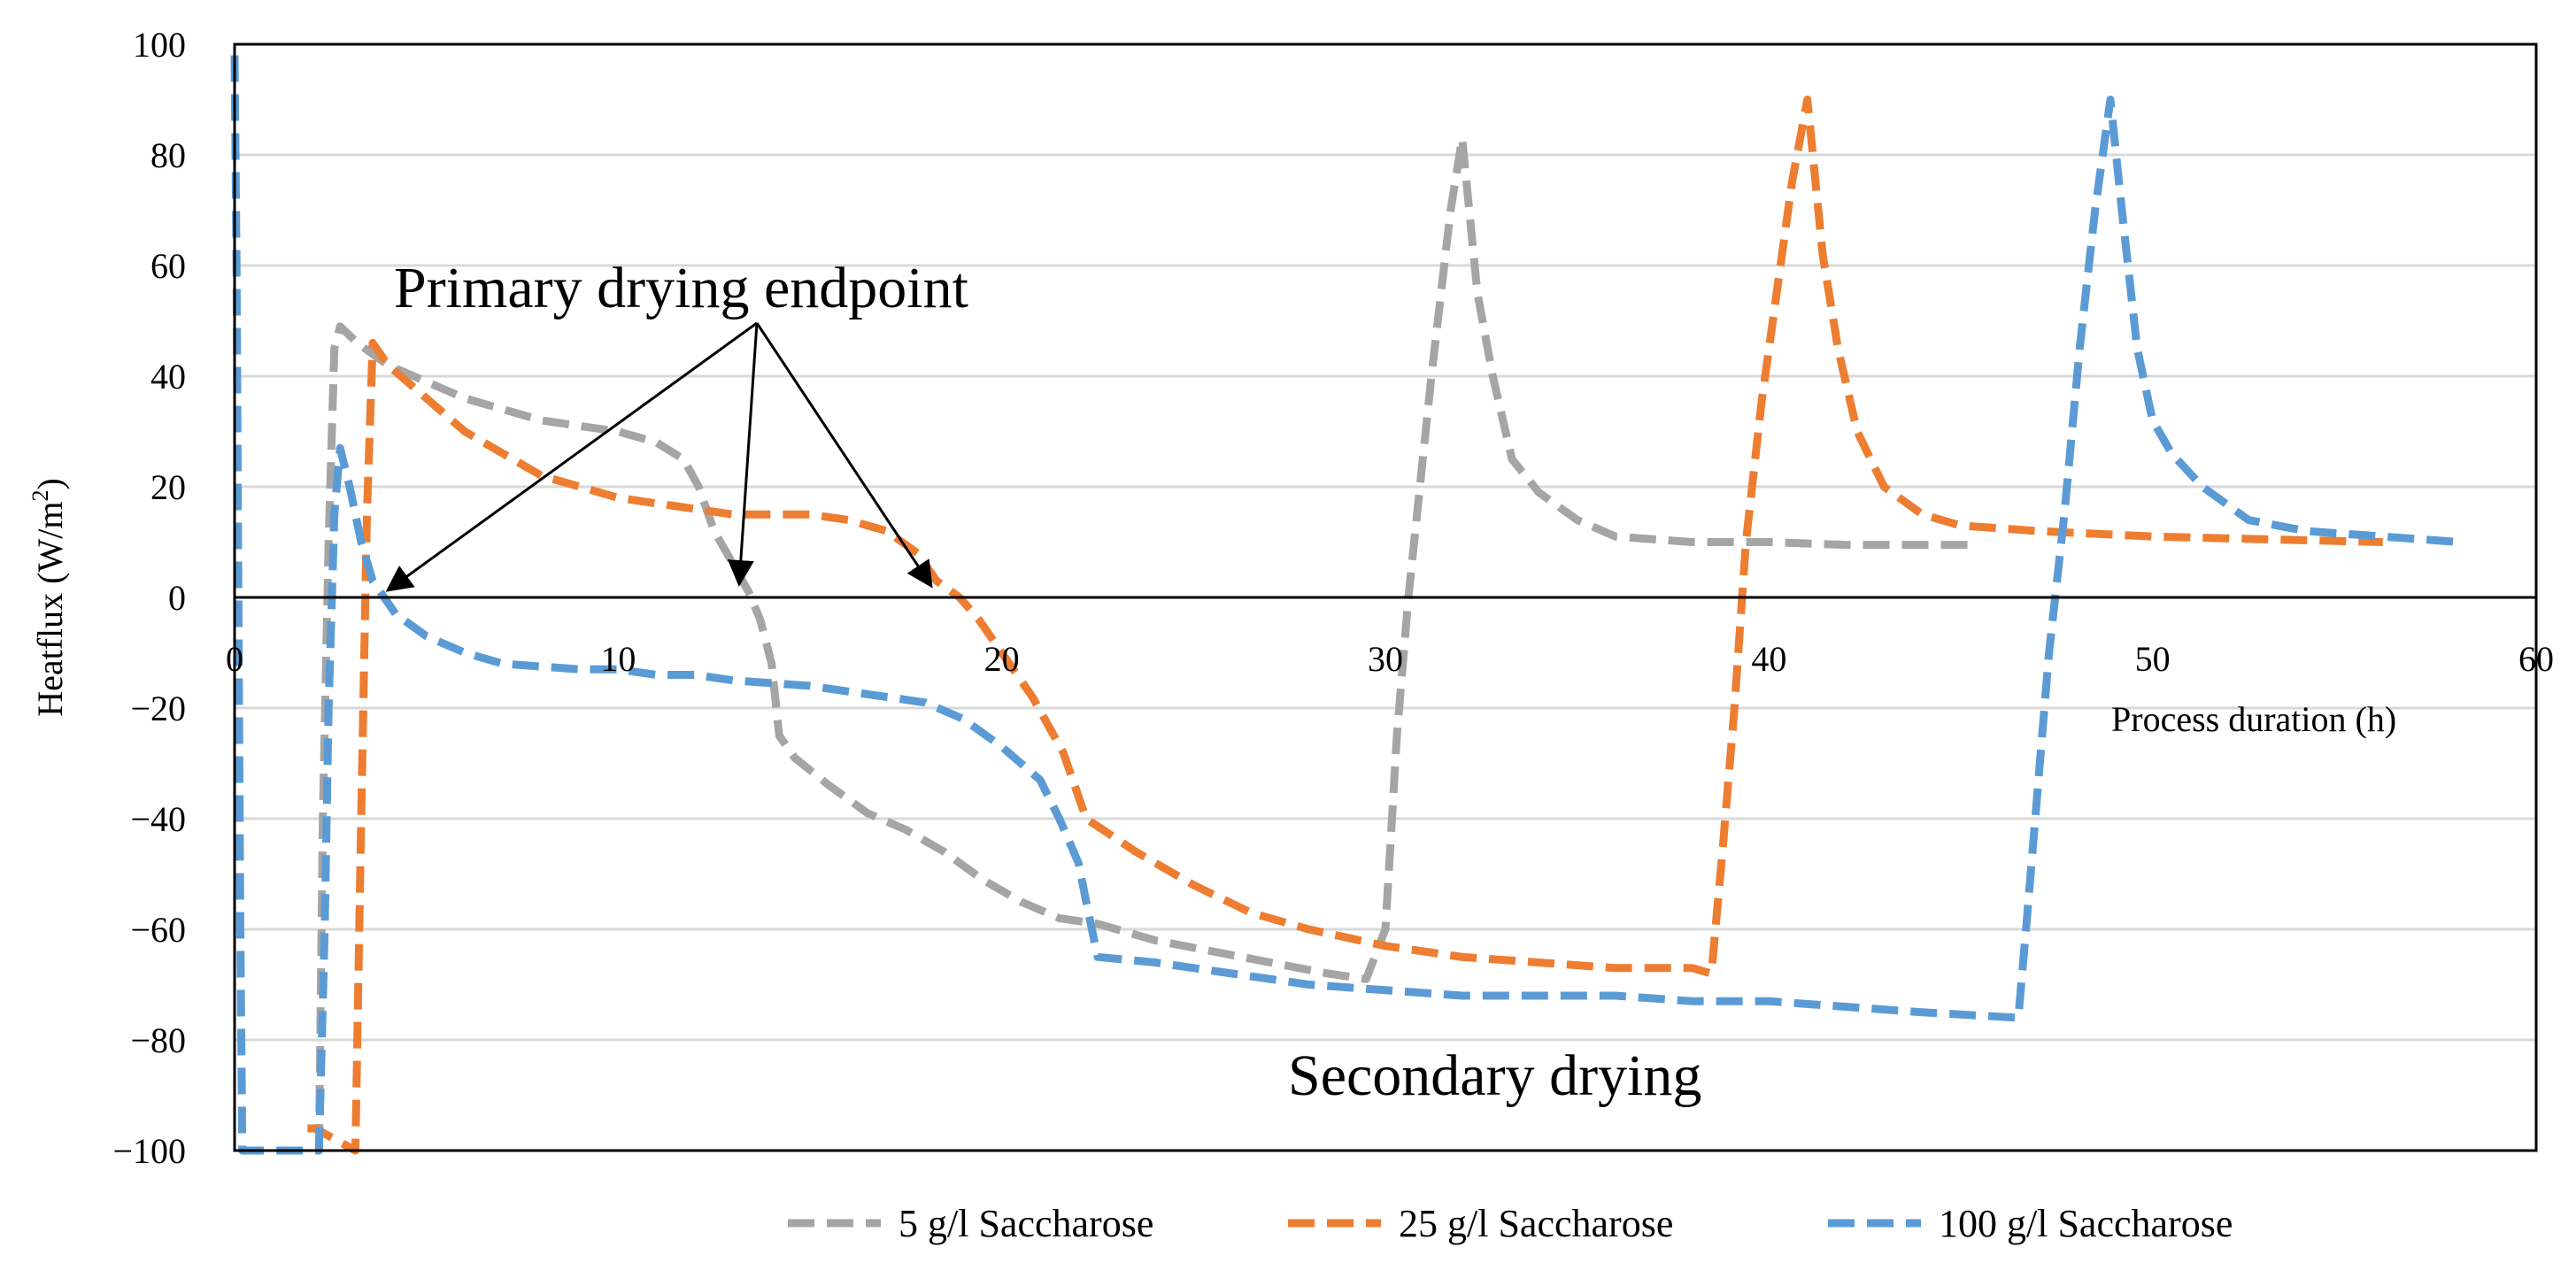  Describe the element at coordinates (168, 266) in the screenshot. I see `y-tick-label: 60` at that location.